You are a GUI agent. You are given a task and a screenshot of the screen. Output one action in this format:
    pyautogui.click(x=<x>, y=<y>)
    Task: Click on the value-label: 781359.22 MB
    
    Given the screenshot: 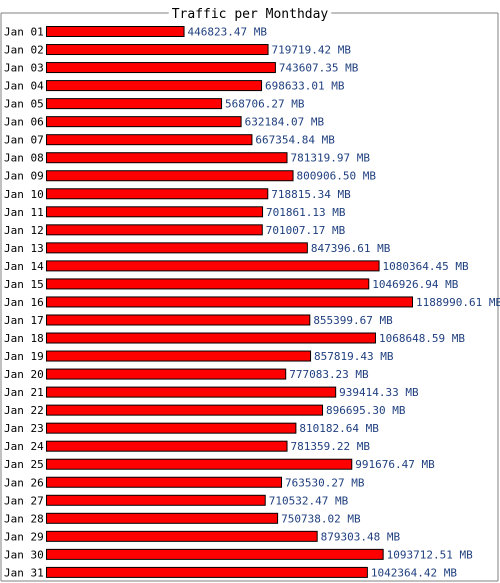 What is the action you would take?
    pyautogui.click(x=331, y=446)
    